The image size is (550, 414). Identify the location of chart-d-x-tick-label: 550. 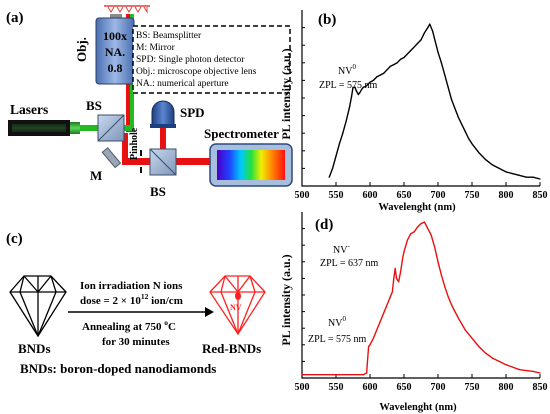
(336, 387).